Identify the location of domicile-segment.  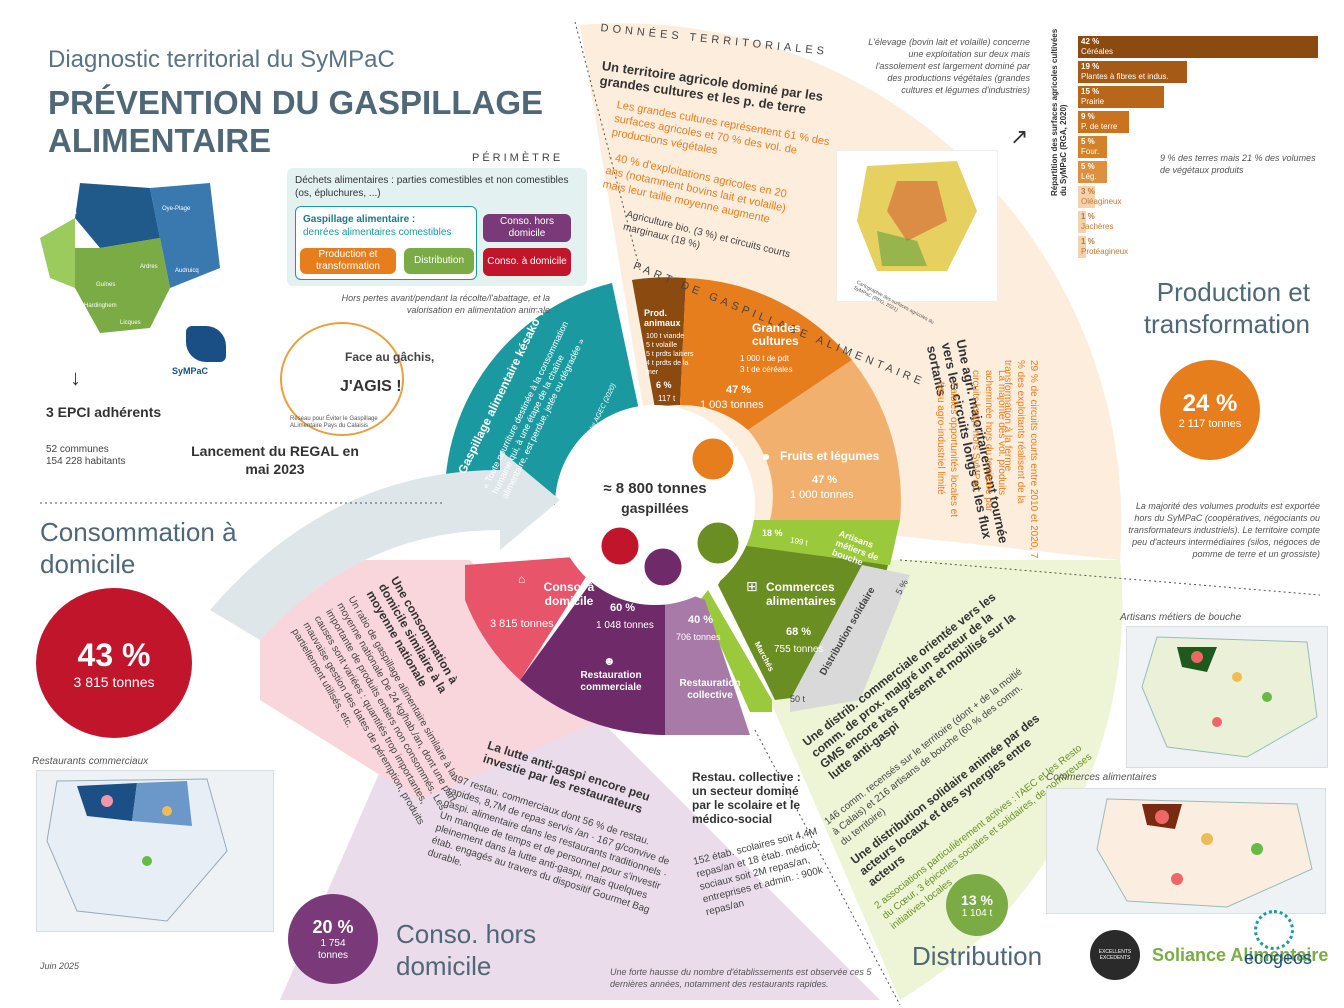
(532, 617).